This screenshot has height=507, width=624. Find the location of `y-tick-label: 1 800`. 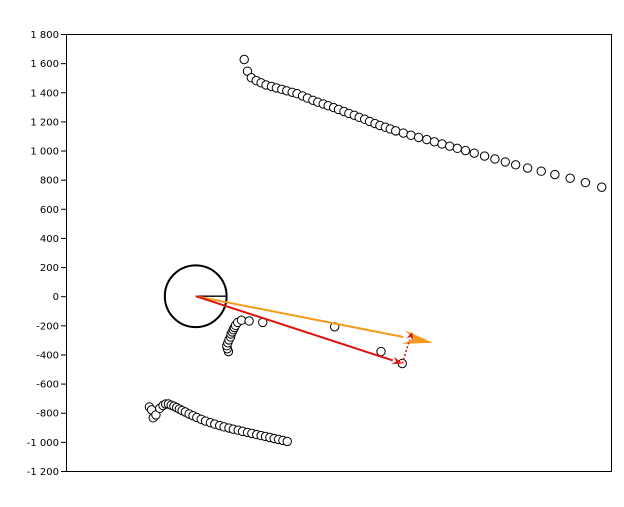

y-tick-label: 1 800 is located at coordinates (44, 35).